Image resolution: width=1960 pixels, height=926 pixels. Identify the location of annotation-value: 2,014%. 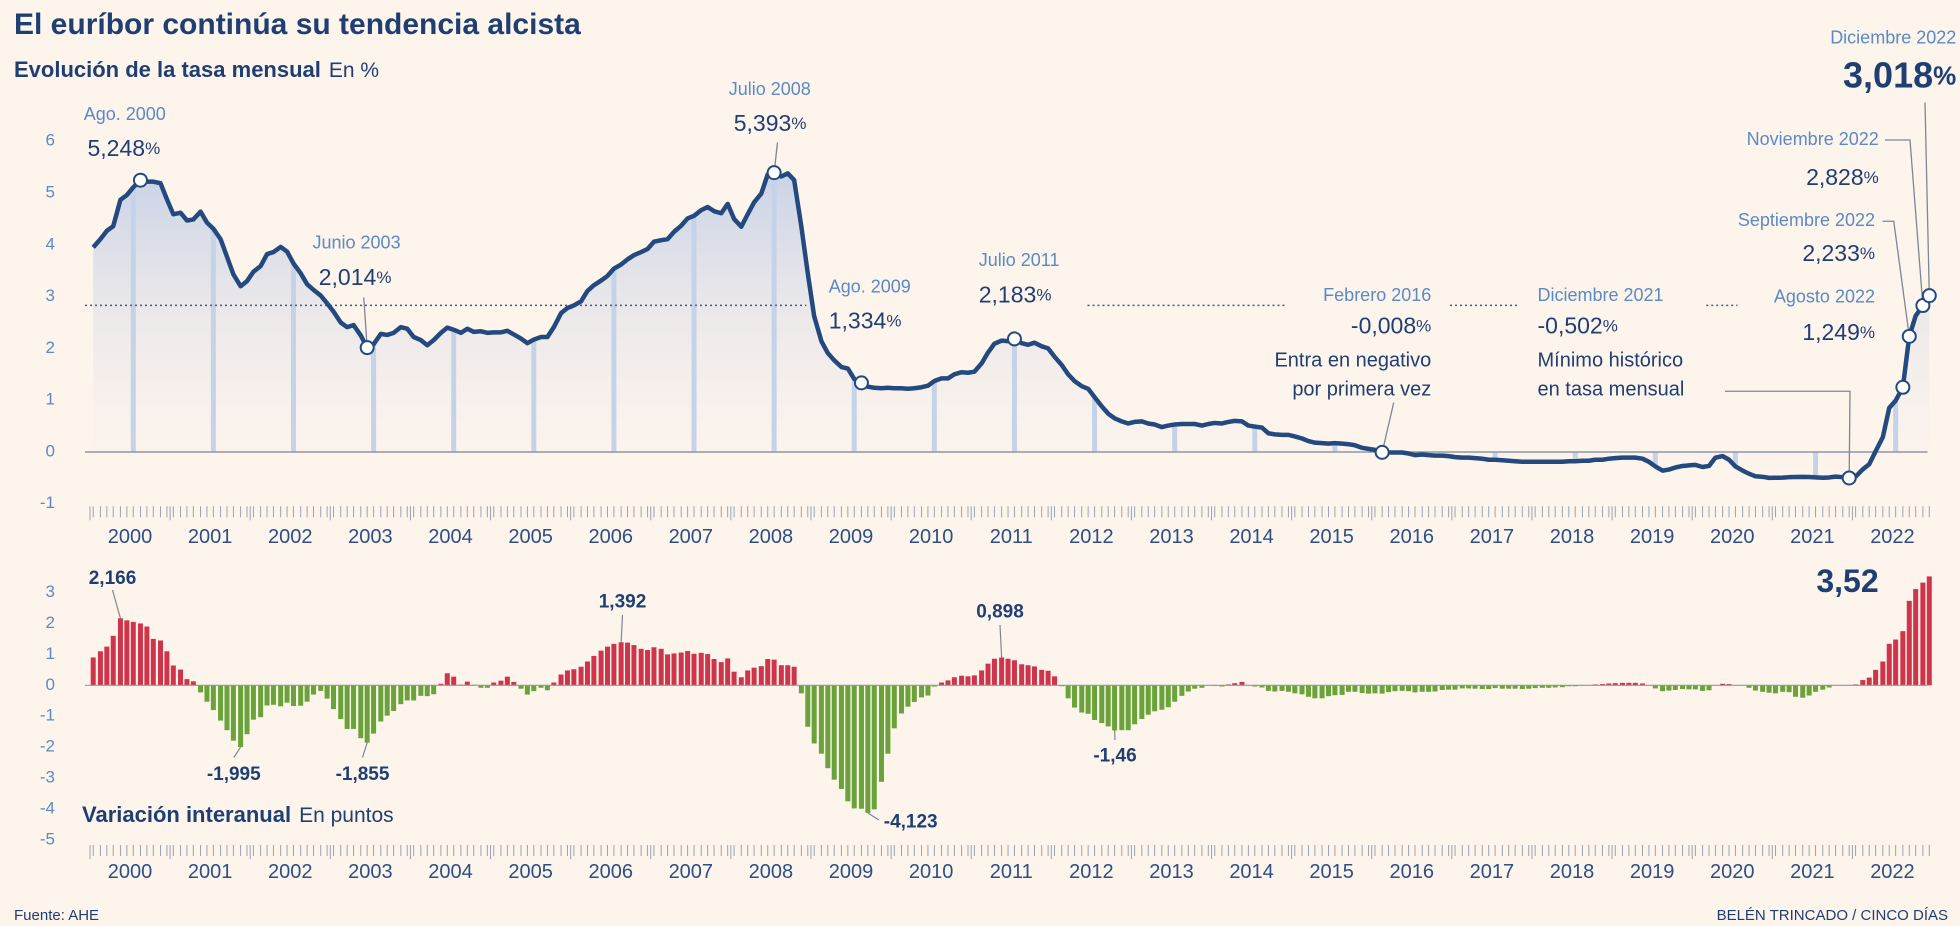
(355, 277).